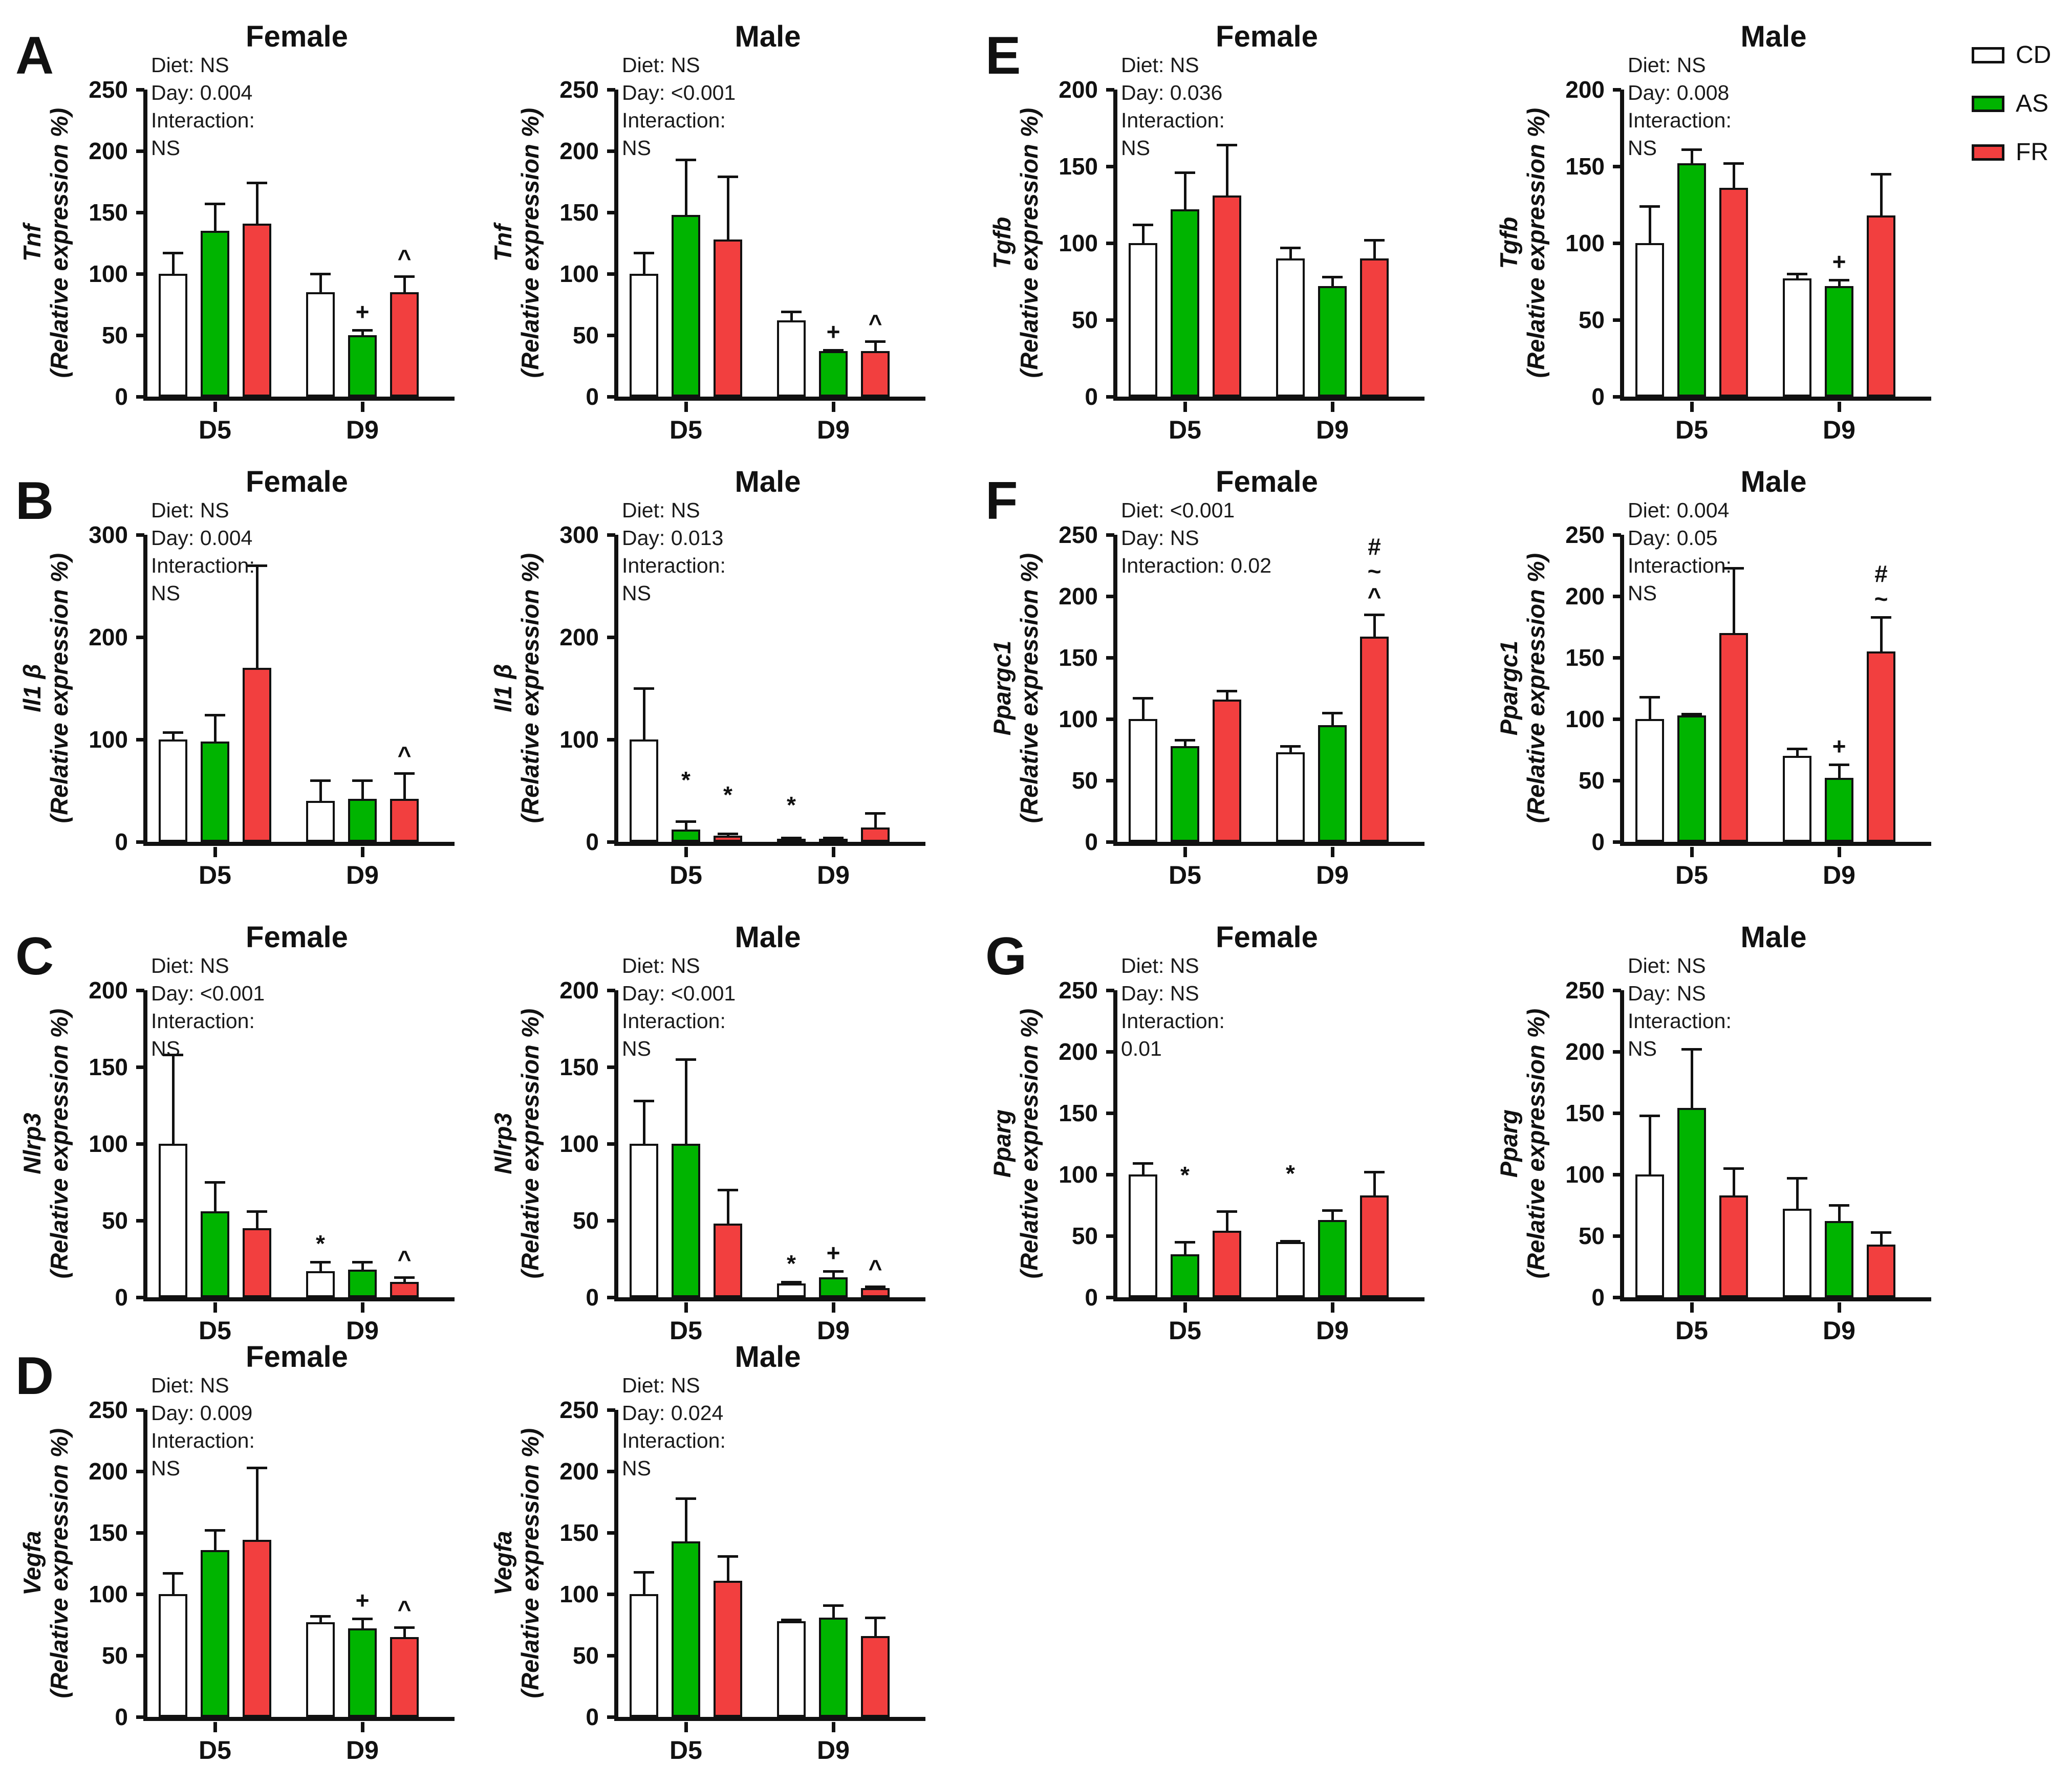 The width and height of the screenshot is (2072, 1765). Describe the element at coordinates (34, 55) in the screenshot. I see `panel-letter: A` at that location.